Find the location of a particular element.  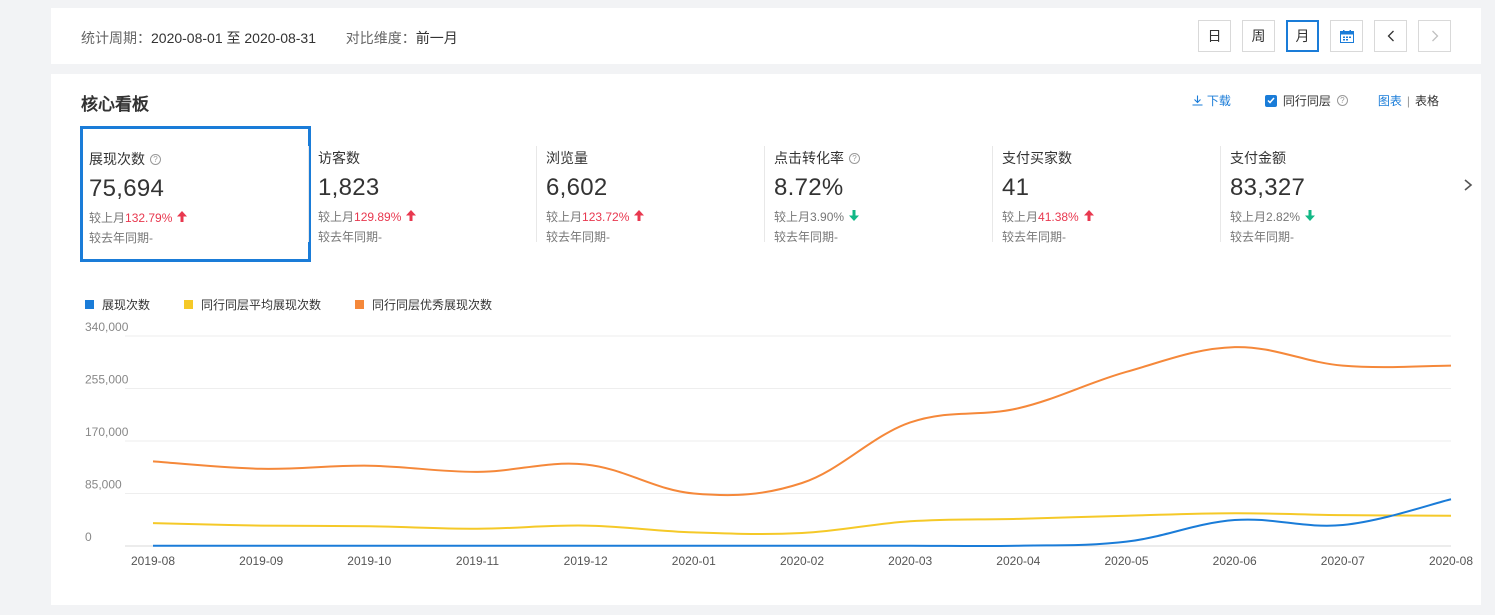

metric-name: 浏览量 is located at coordinates (651, 158).